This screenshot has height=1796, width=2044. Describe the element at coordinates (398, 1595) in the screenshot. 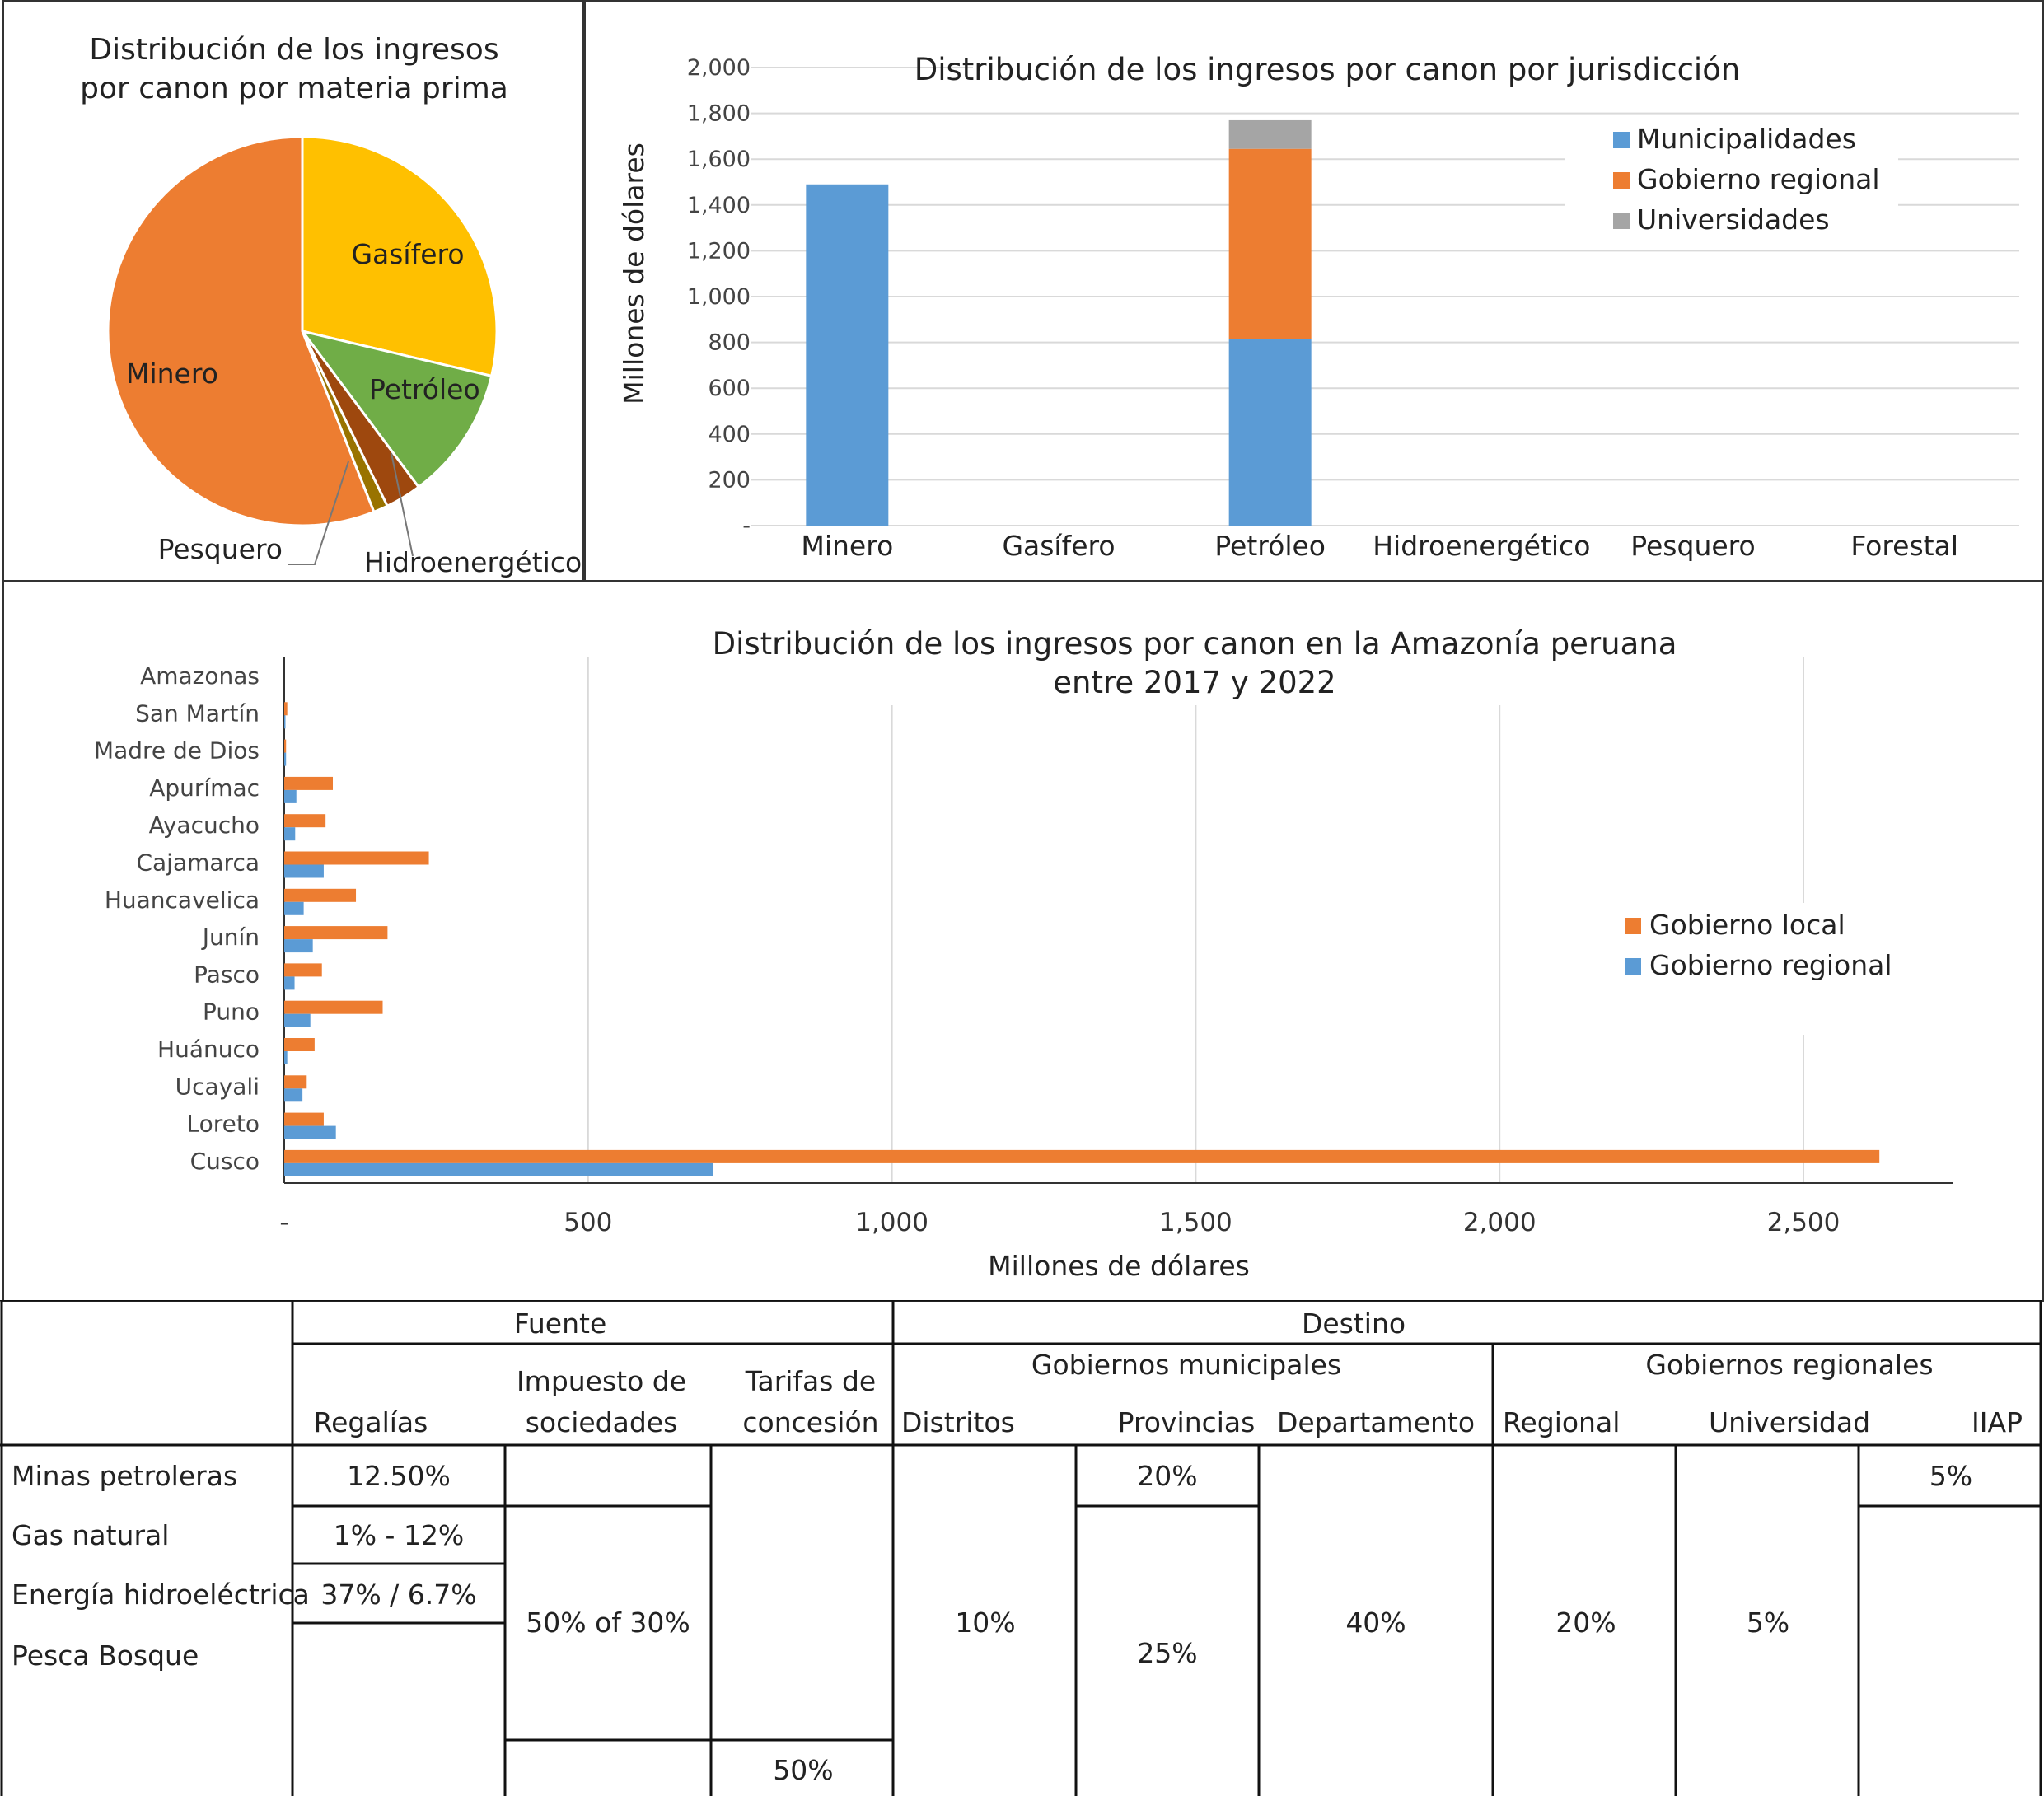

I see `table-cell-regalias-energia: 37% / 6.7%` at that location.